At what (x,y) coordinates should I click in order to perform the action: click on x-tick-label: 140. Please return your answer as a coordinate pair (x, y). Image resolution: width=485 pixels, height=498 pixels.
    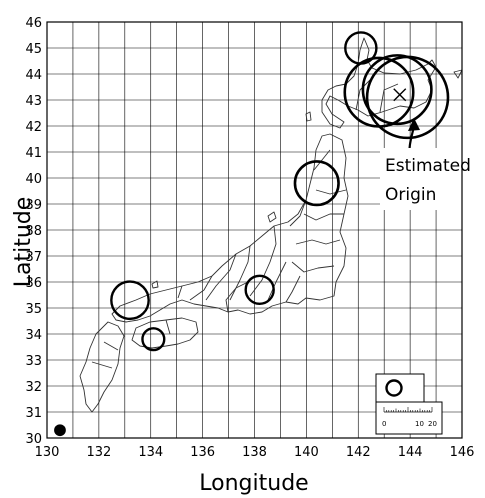
    Looking at the image, I should click on (306, 452).